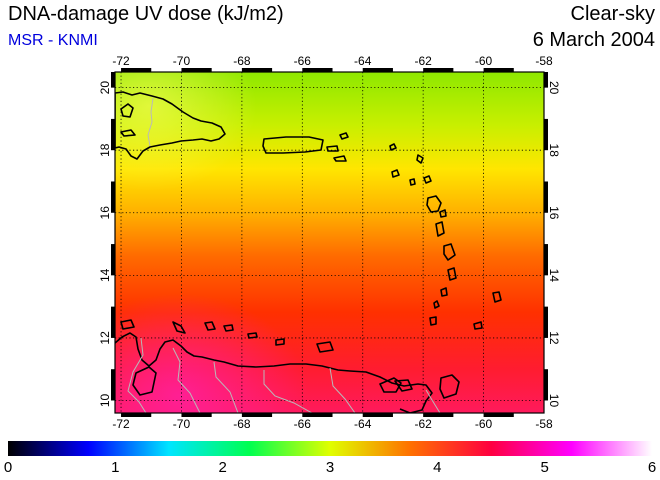 This screenshot has width=660, height=480. I want to click on island-los-roques, so click(228, 328).